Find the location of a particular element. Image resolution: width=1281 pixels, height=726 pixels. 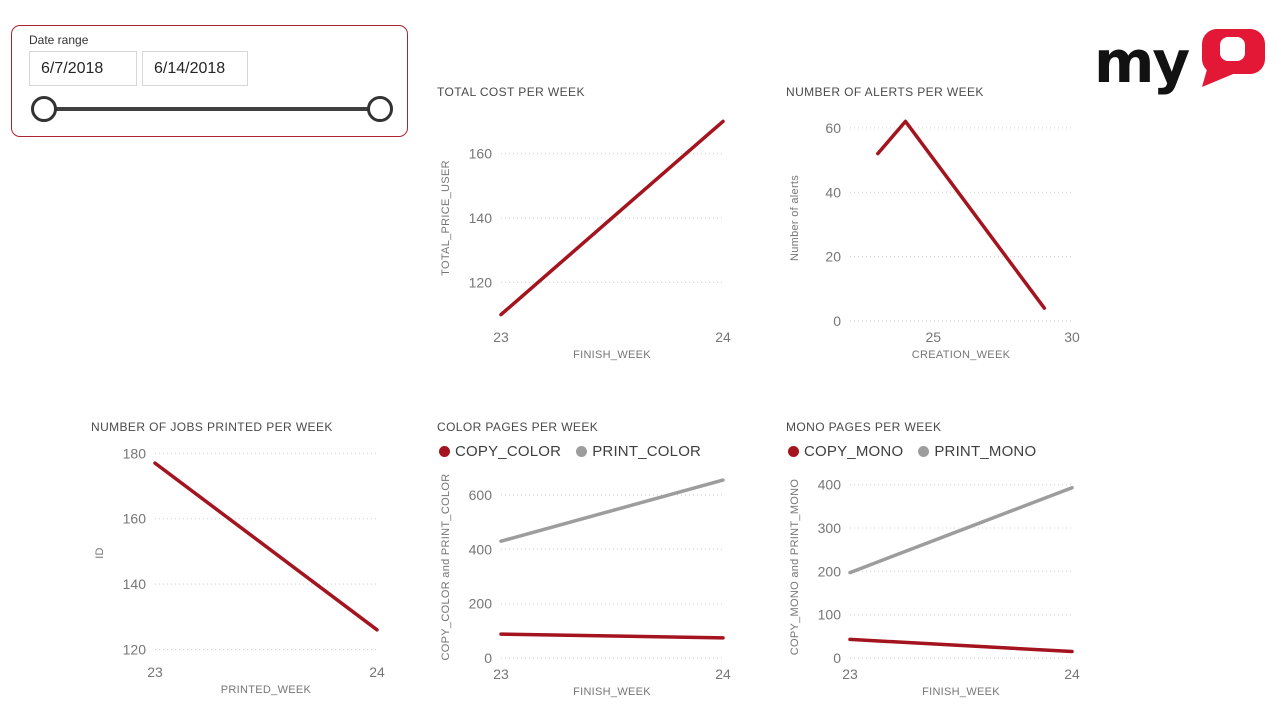

chart-plot: 120 140 160 180 23 24 PRINTED_WEEK ID is located at coordinates (241, 569).